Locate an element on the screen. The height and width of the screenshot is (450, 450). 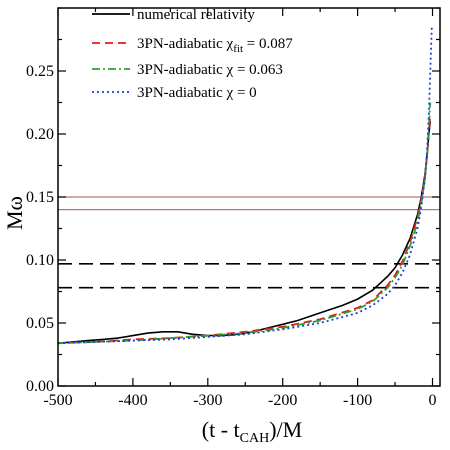
x-tick-label: -300 is located at coordinates (207, 400).